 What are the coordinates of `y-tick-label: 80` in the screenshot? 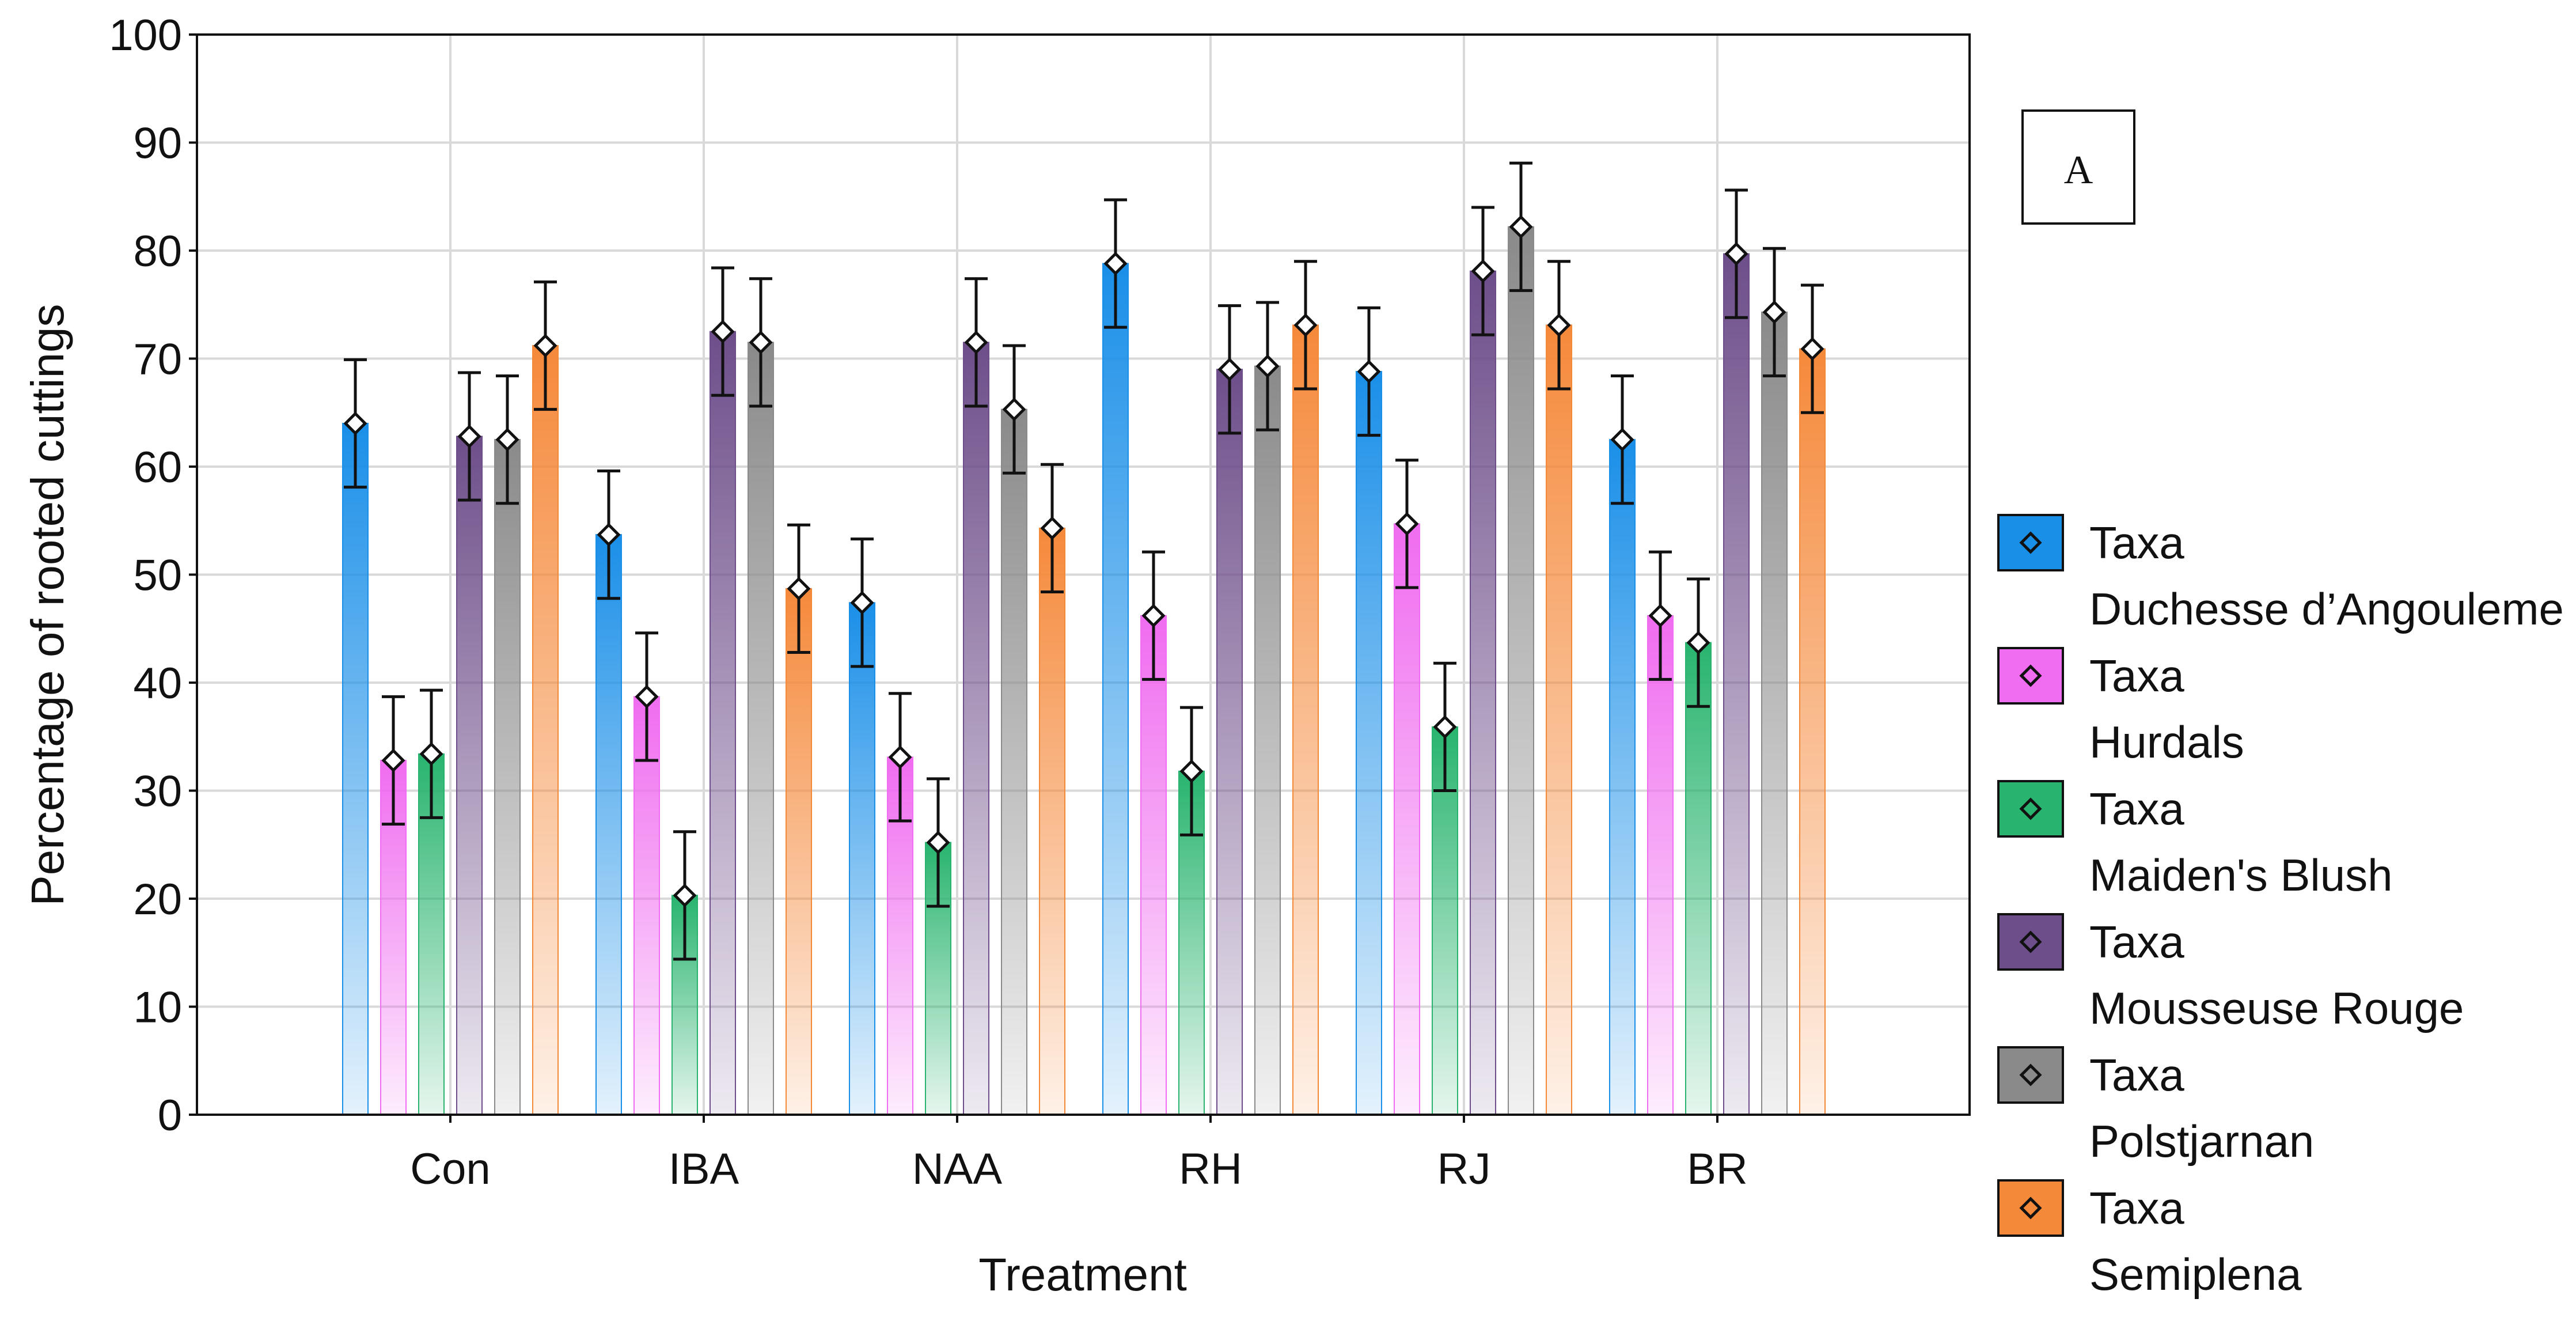 It's located at (158, 251).